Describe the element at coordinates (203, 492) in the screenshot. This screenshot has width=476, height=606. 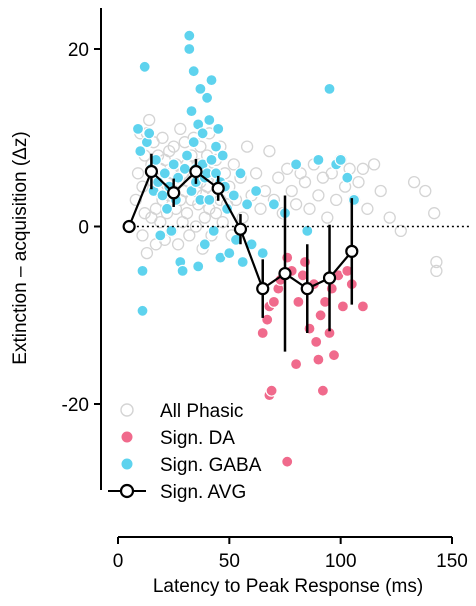
I see `legend-label: Sign. AVG` at that location.